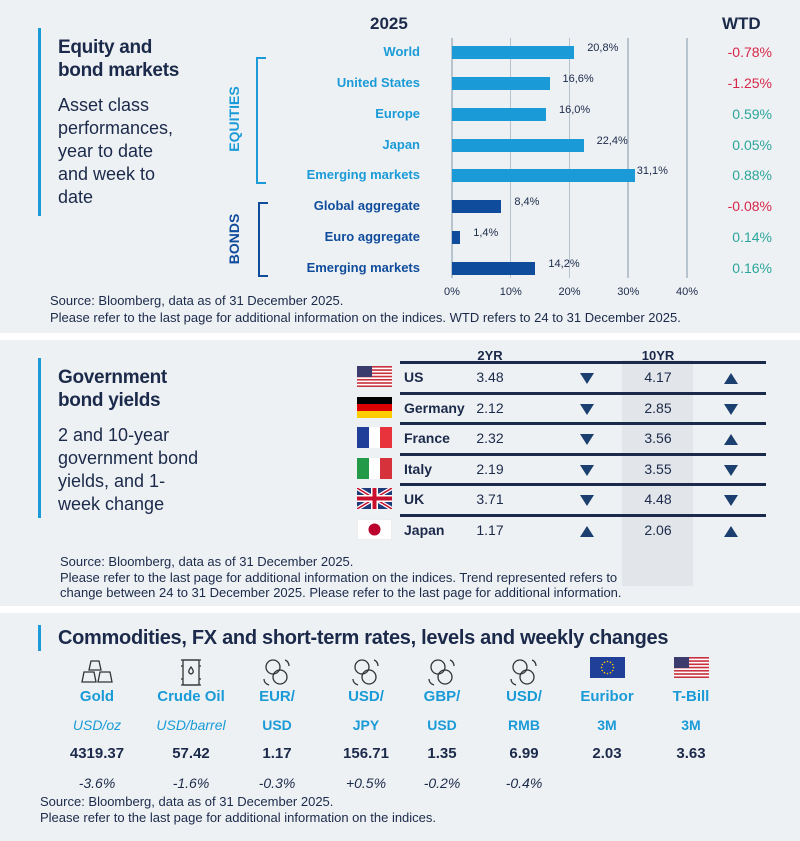 Image resolution: width=800 pixels, height=841 pixels. I want to click on wtd-value: 0.88%, so click(752, 175).